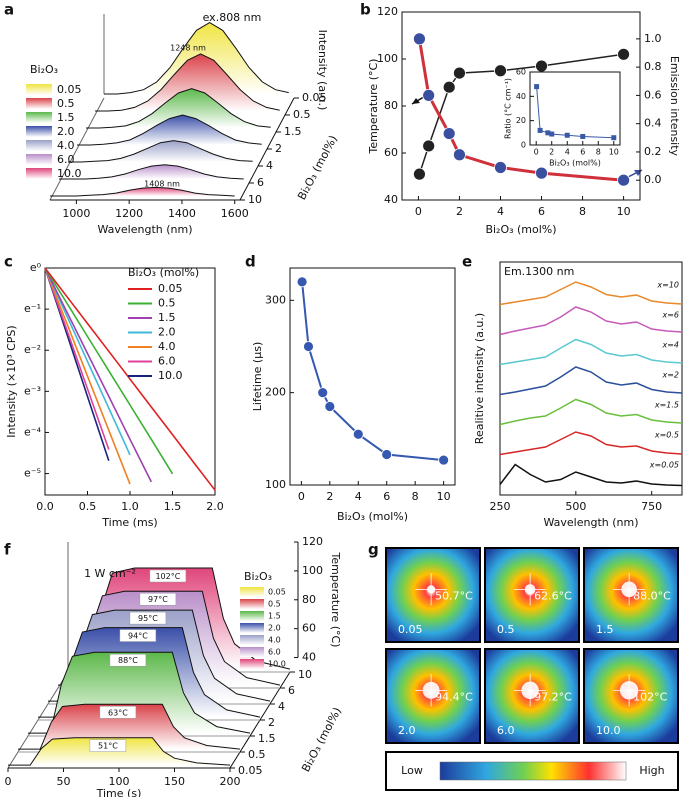  I want to click on concentration-label: 0.5, so click(506, 629).